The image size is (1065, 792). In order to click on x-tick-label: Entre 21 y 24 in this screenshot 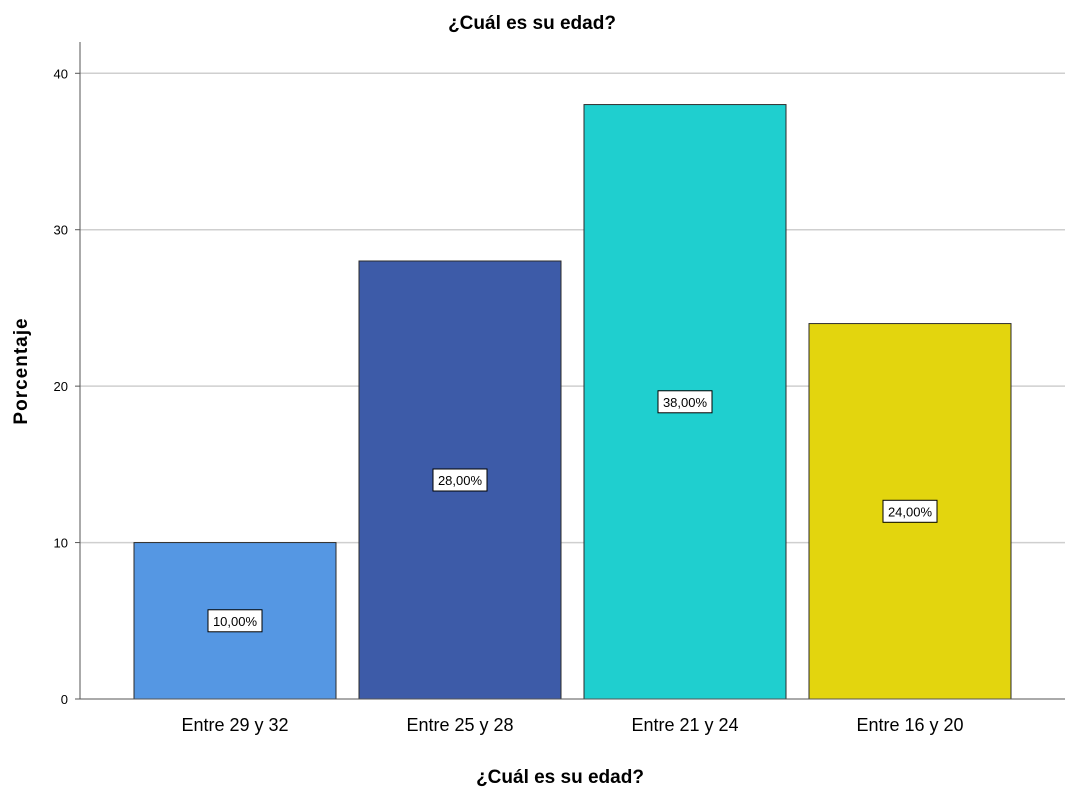, I will do `click(684, 725)`.